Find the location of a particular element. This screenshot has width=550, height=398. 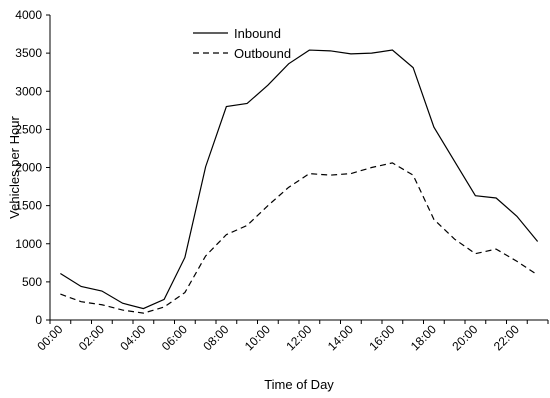

y-tick-label: 500 is located at coordinates (32, 282).